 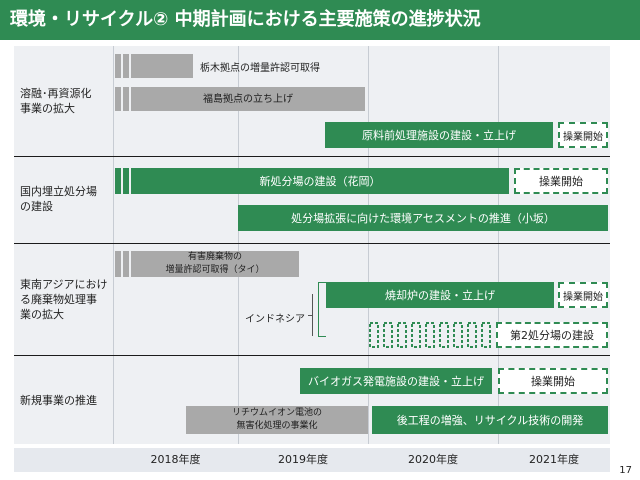 I want to click on year-label: 2020年度, so click(x=433, y=459).